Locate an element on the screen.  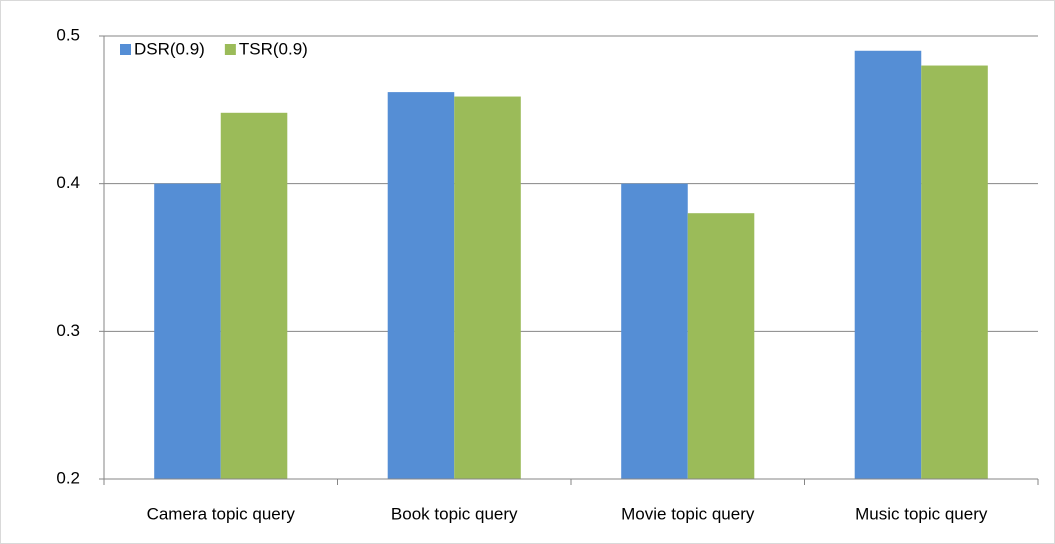
legend-label: TSR(0.9) is located at coordinates (273, 48).